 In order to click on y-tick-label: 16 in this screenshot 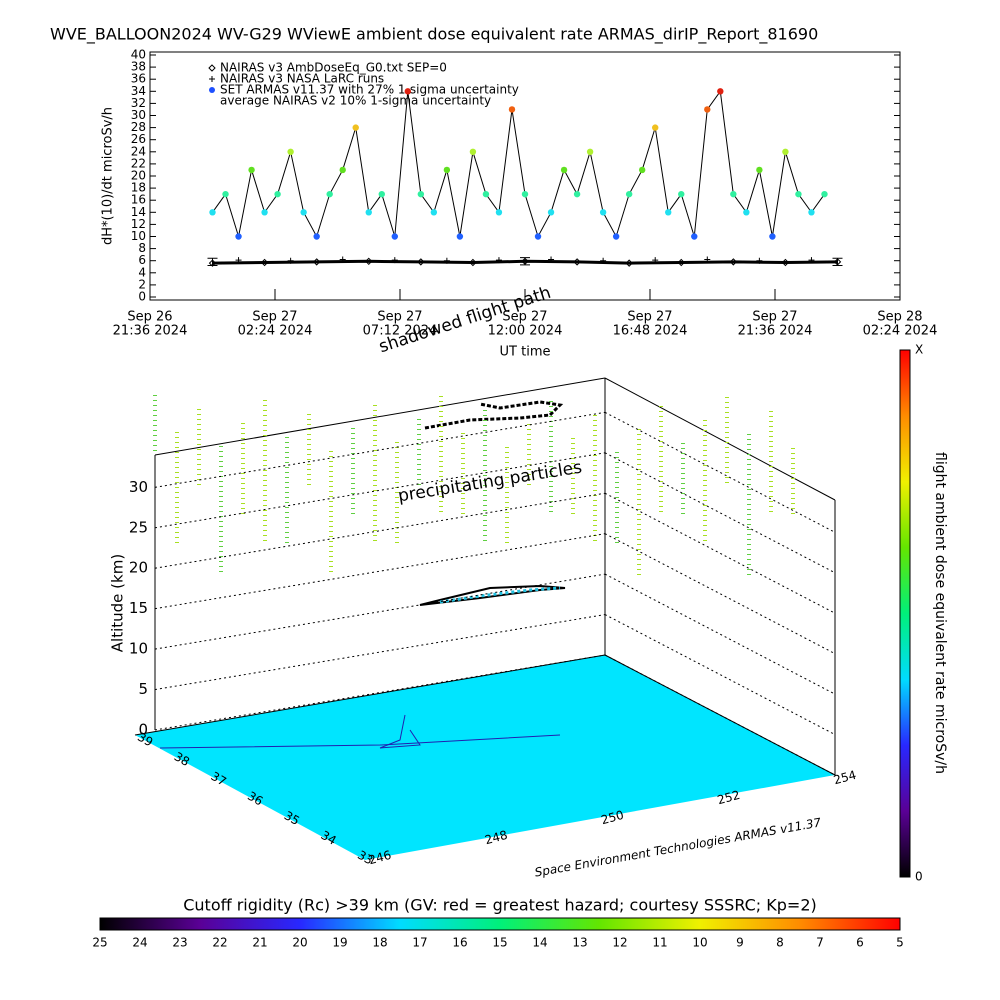, I will do `click(138, 200)`.